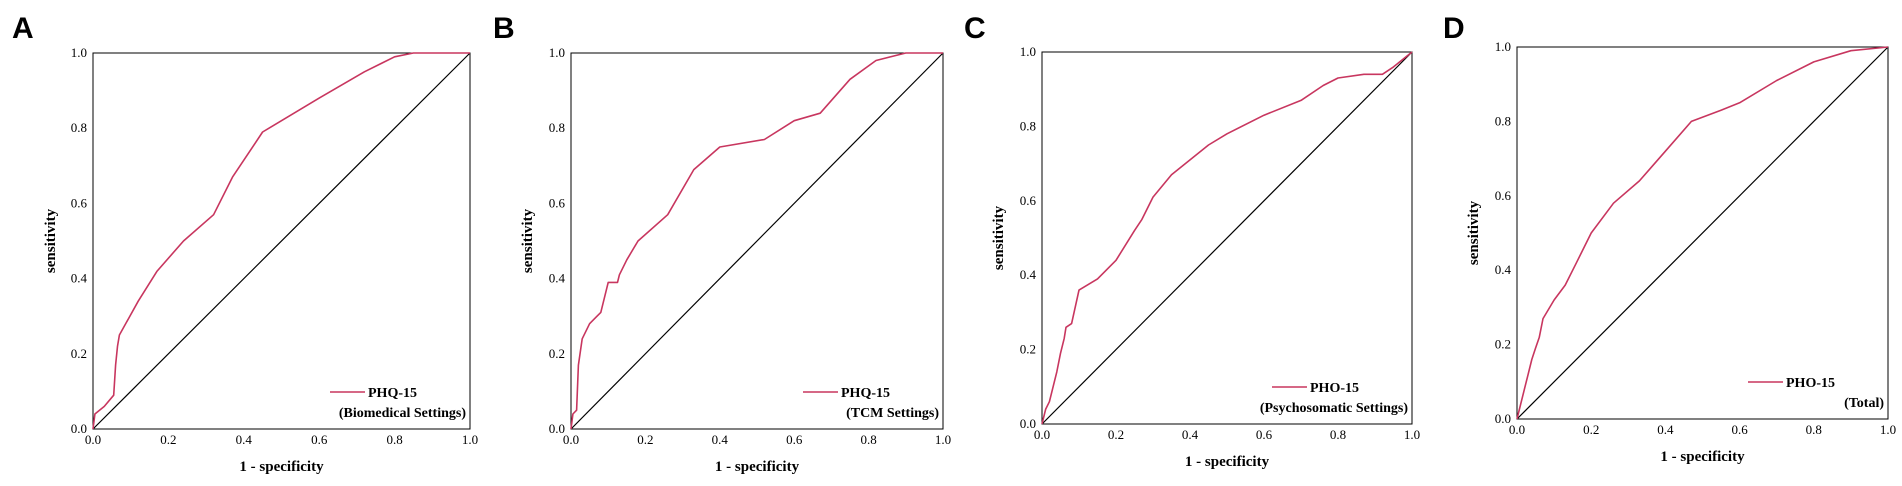  What do you see at coordinates (23, 28) in the screenshot?
I see `panel-letter-a: A` at bounding box center [23, 28].